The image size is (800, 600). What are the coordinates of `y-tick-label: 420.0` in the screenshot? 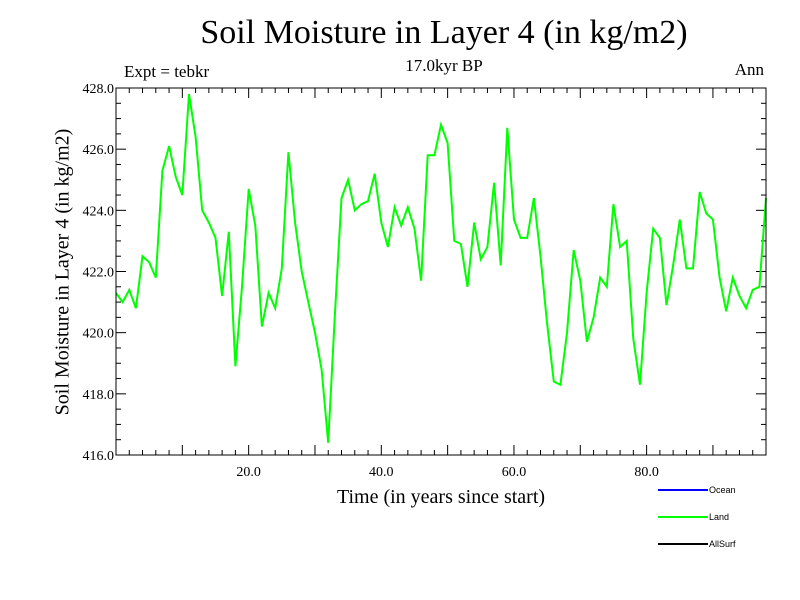 It's located at (99, 334).